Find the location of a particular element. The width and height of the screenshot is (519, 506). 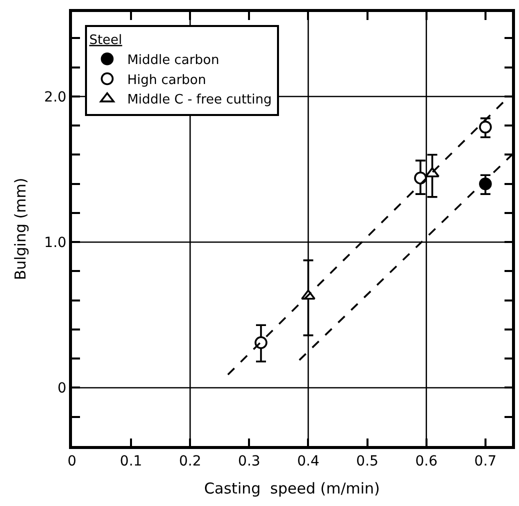

x-tick-label: 0.5 is located at coordinates (367, 462).